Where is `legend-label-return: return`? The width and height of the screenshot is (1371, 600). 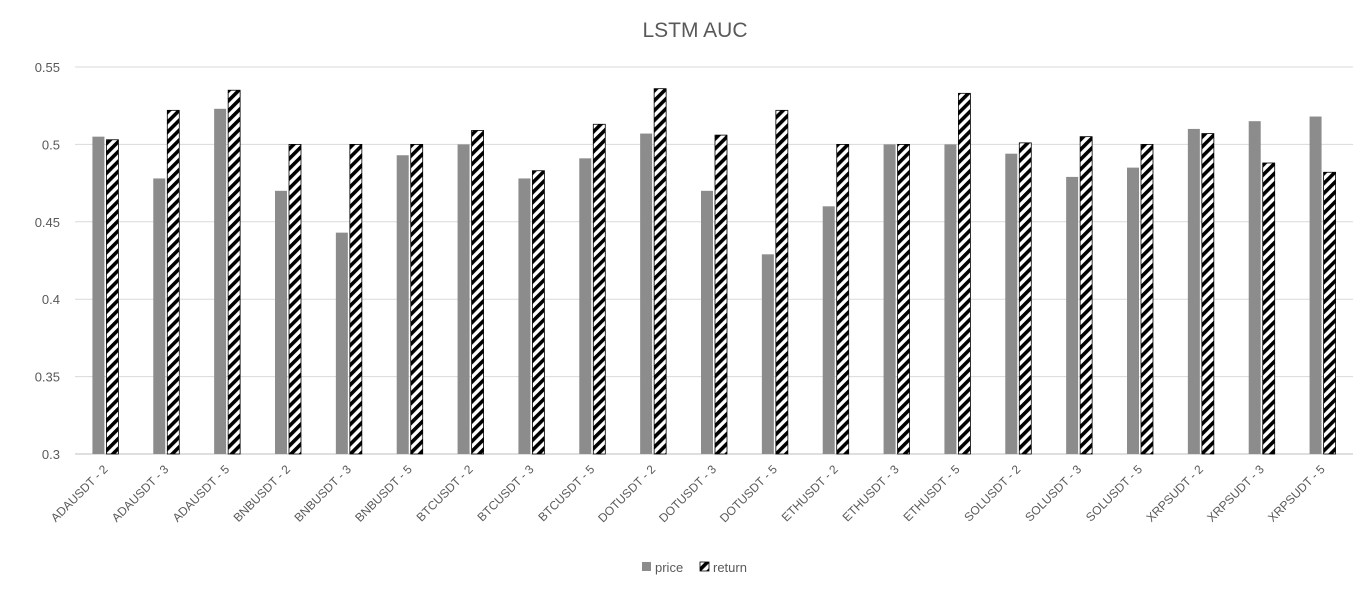
legend-label-return: return is located at coordinates (730, 567).